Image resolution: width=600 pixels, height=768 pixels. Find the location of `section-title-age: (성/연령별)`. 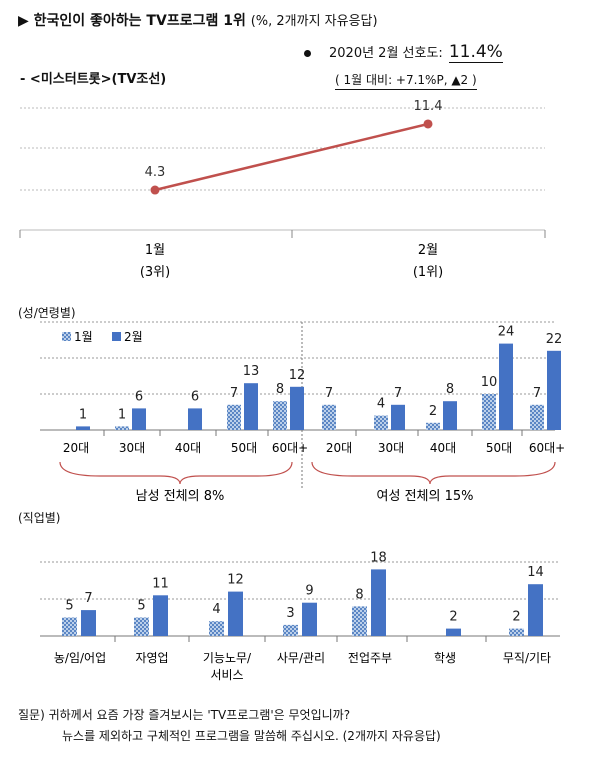

section-title-age: (성/연령별) is located at coordinates (47, 313).